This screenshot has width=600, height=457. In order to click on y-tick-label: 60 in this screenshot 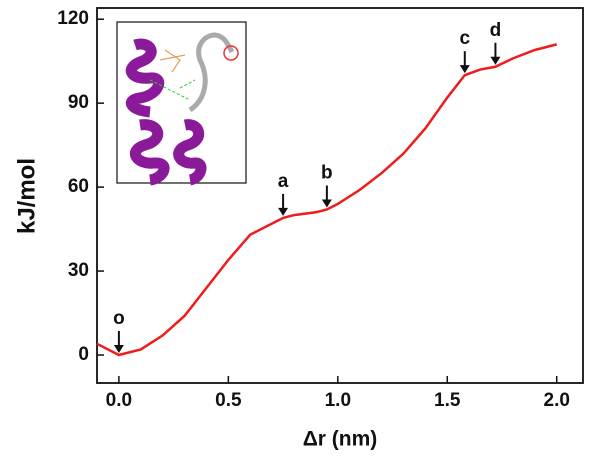, I will do `click(78, 186)`.